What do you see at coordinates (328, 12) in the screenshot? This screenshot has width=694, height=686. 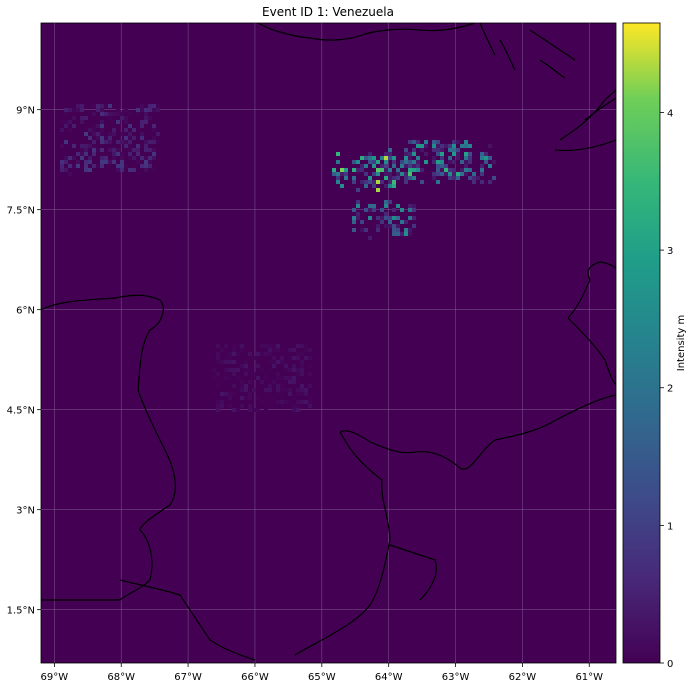 I see `map-title: Event ID 1: Venezuela` at bounding box center [328, 12].